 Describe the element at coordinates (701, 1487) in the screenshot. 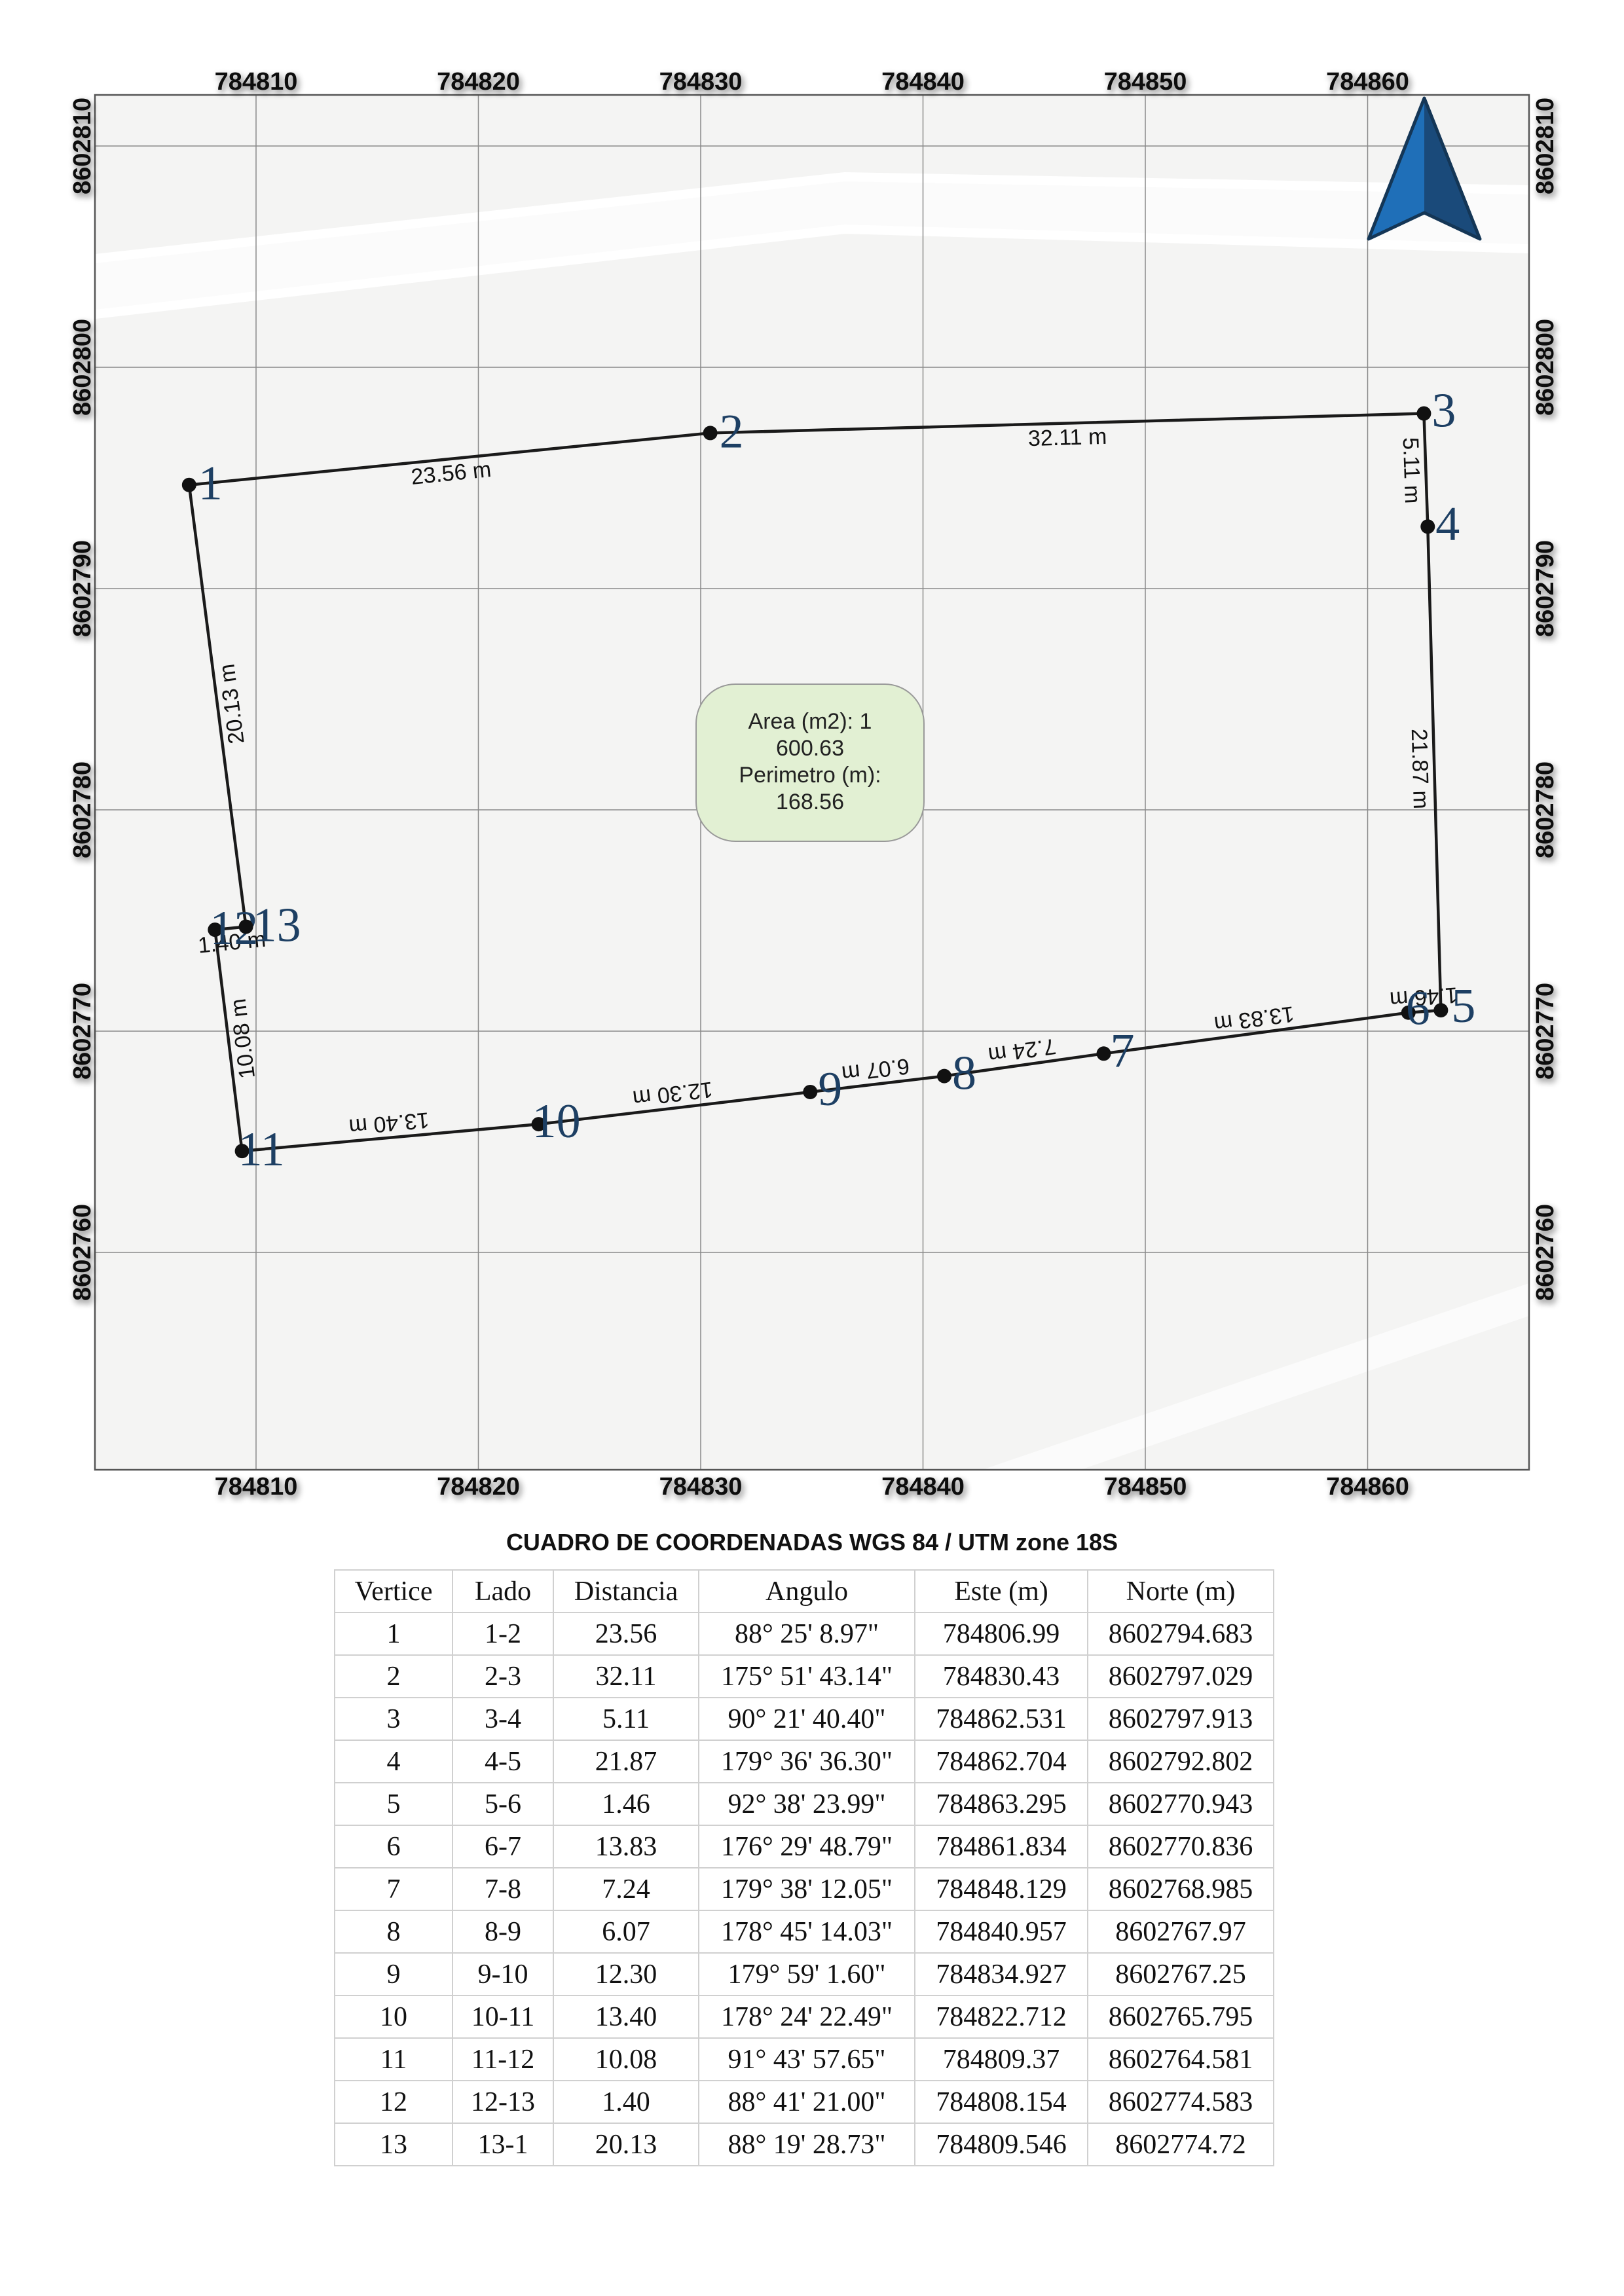

I see `x-tick-label-bottom: 784830` at that location.